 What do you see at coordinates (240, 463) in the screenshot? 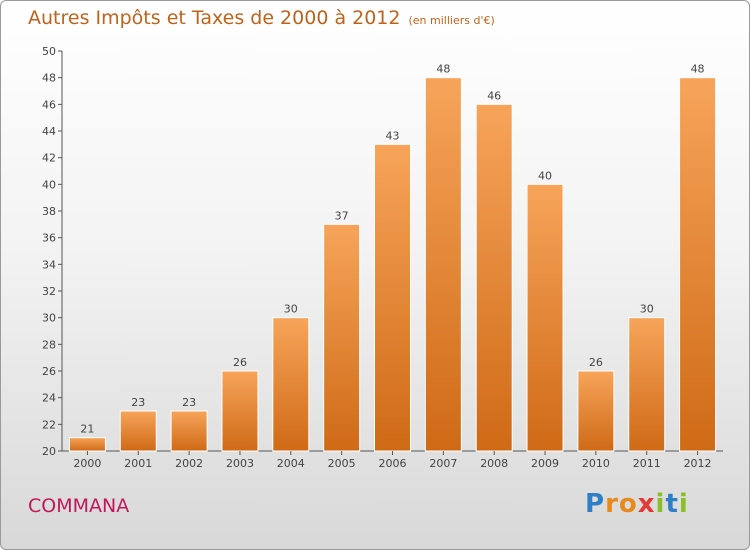
I see `x-tick-label-2003: 2003` at bounding box center [240, 463].